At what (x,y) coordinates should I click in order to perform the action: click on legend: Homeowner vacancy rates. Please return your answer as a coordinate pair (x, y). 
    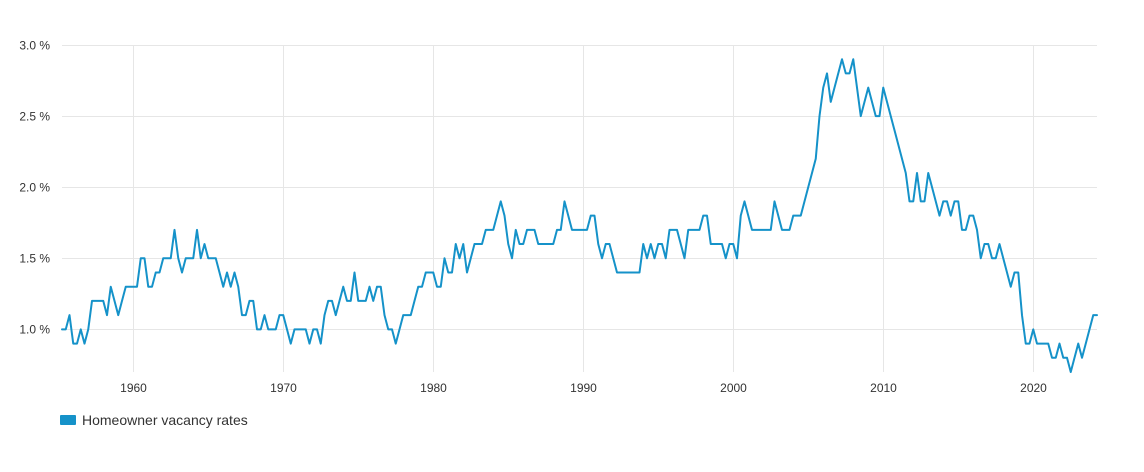
    Looking at the image, I should click on (154, 420).